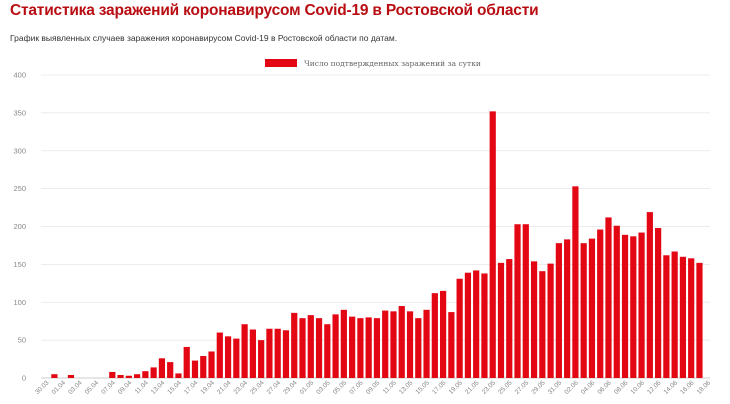  I want to click on bar-08.04, so click(120, 376).